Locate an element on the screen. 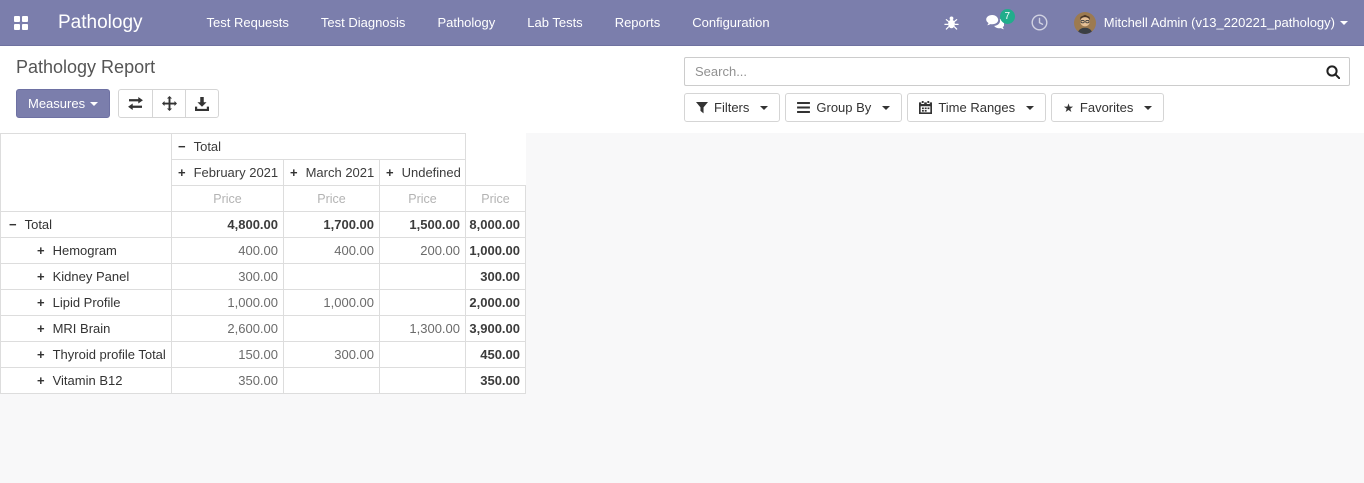 The image size is (1364, 483). favorites-button: ★ Favorites is located at coordinates (1108, 107).